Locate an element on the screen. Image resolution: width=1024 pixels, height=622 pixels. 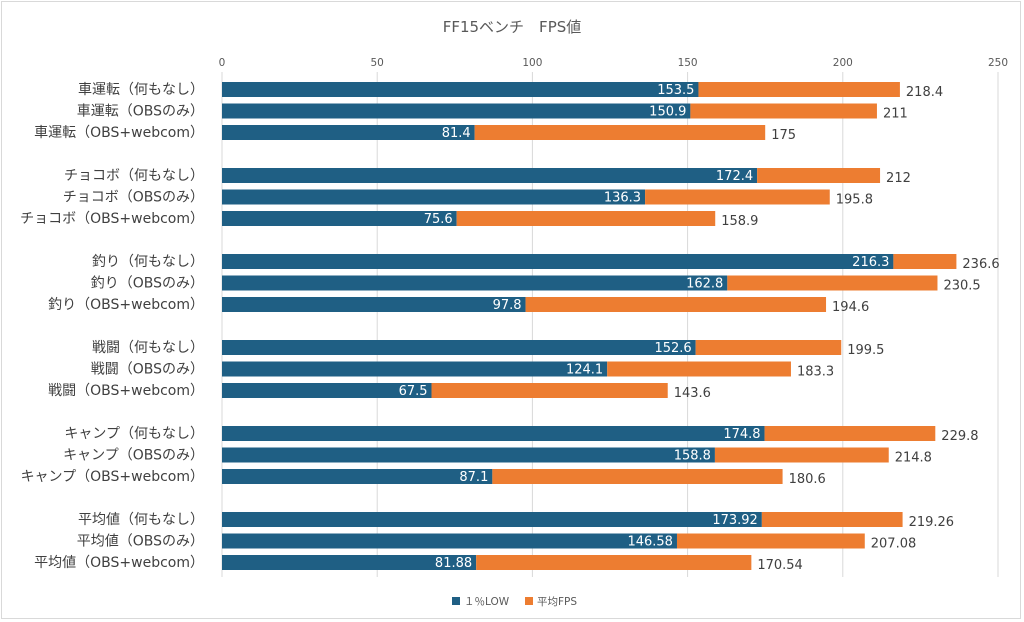
data-label-low: 81.4 is located at coordinates (456, 133).